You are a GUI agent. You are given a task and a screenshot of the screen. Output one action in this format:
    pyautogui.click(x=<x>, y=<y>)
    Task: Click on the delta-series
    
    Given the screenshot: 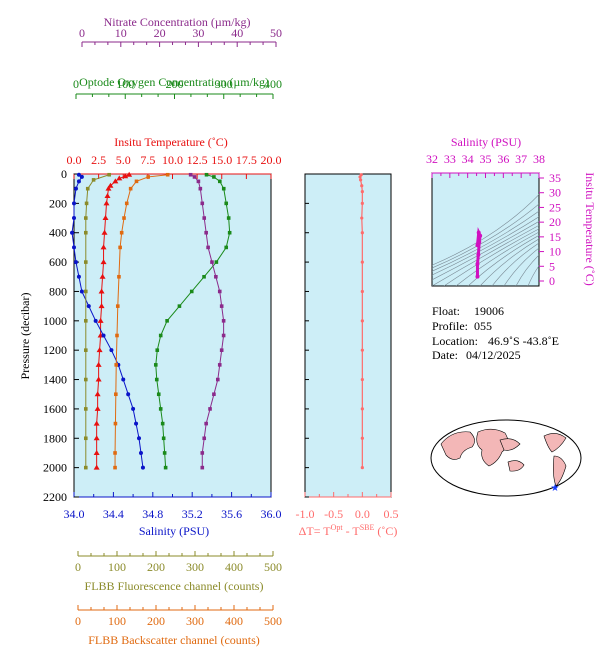 What is the action you would take?
    pyautogui.click(x=361, y=321)
    